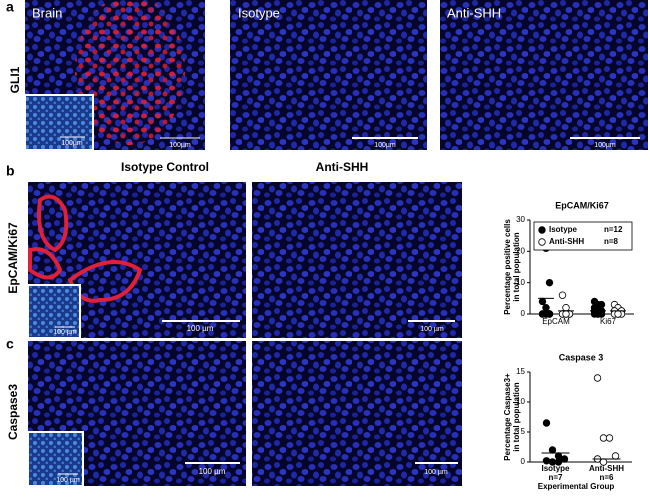 This screenshot has width=650, height=504. What do you see at coordinates (520, 250) in the screenshot?
I see `y-tick-label: 20` at bounding box center [520, 250].